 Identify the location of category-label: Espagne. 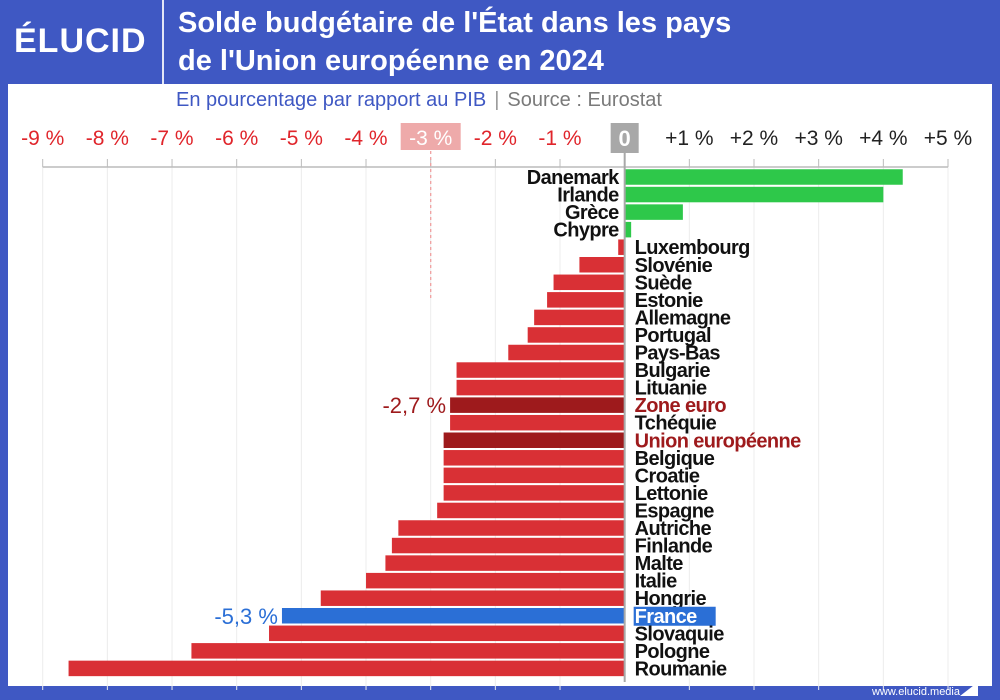
(675, 511).